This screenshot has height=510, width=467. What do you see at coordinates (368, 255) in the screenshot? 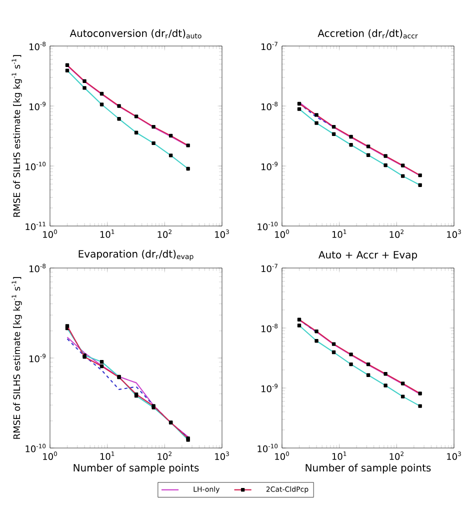
I see `chart-title: Auto + Accr + Evap` at bounding box center [368, 255].